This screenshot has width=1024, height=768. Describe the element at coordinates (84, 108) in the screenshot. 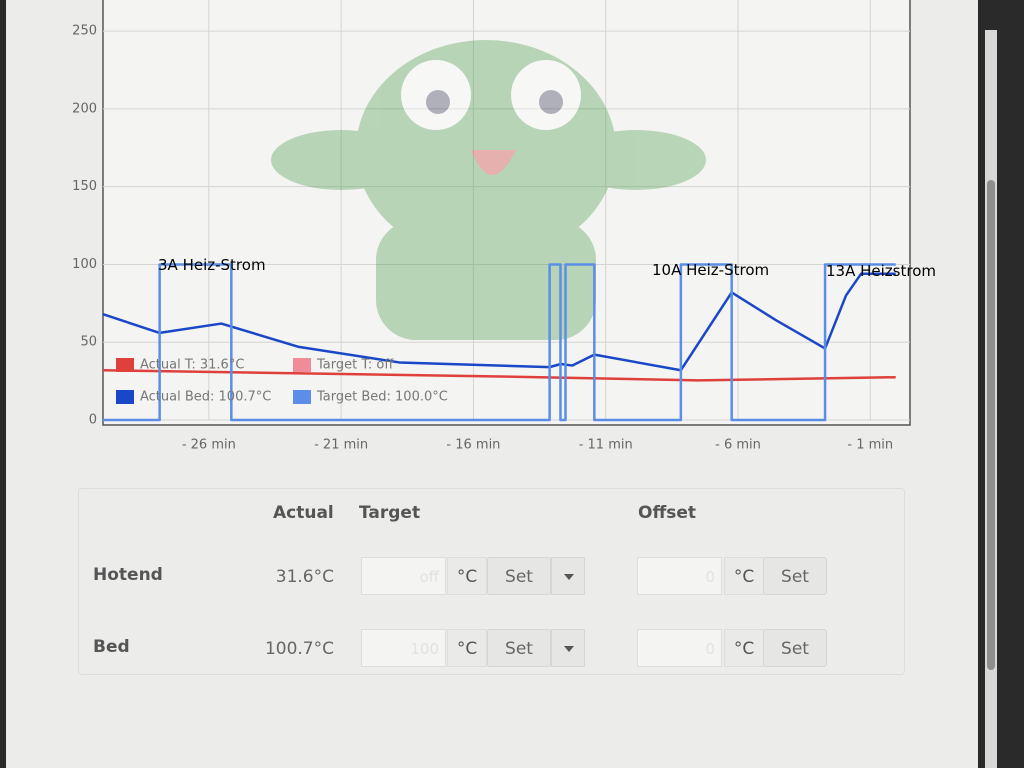

I see `y-tick-label: 200` at that location.